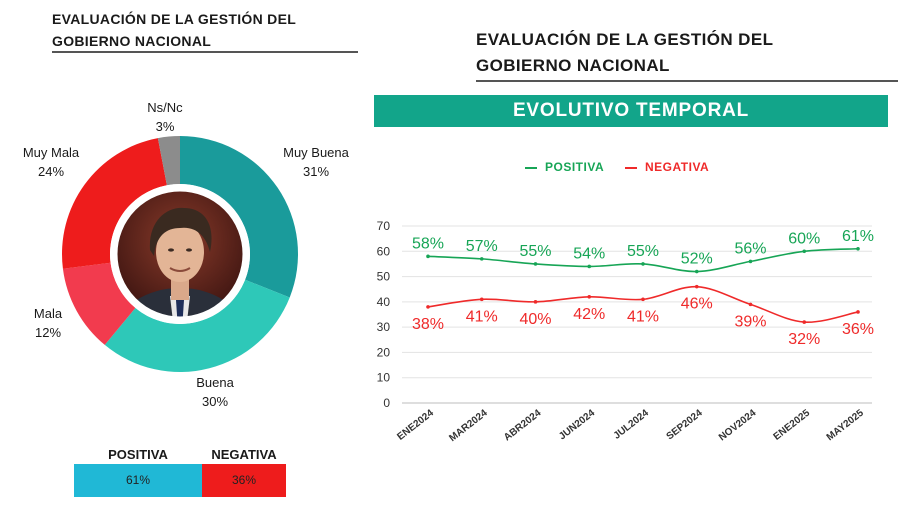 The width and height of the screenshot is (900, 506). Describe the element at coordinates (316, 162) in the screenshot. I see `label-muy-buena: Muy Buena 31%` at that location.